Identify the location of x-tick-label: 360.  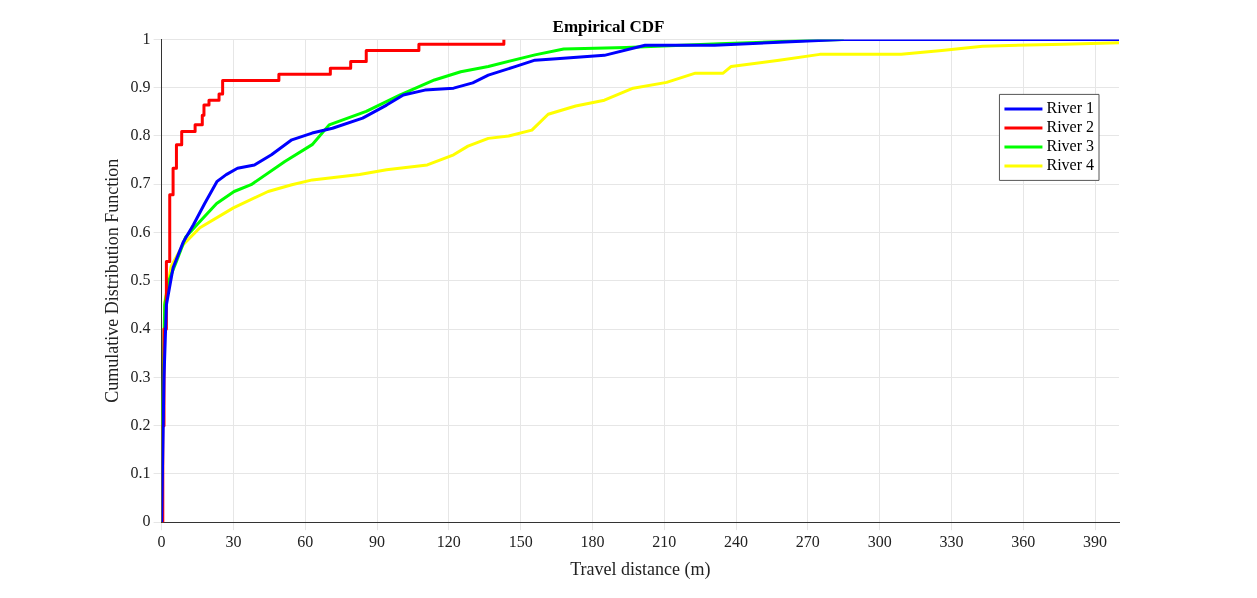
(1023, 541).